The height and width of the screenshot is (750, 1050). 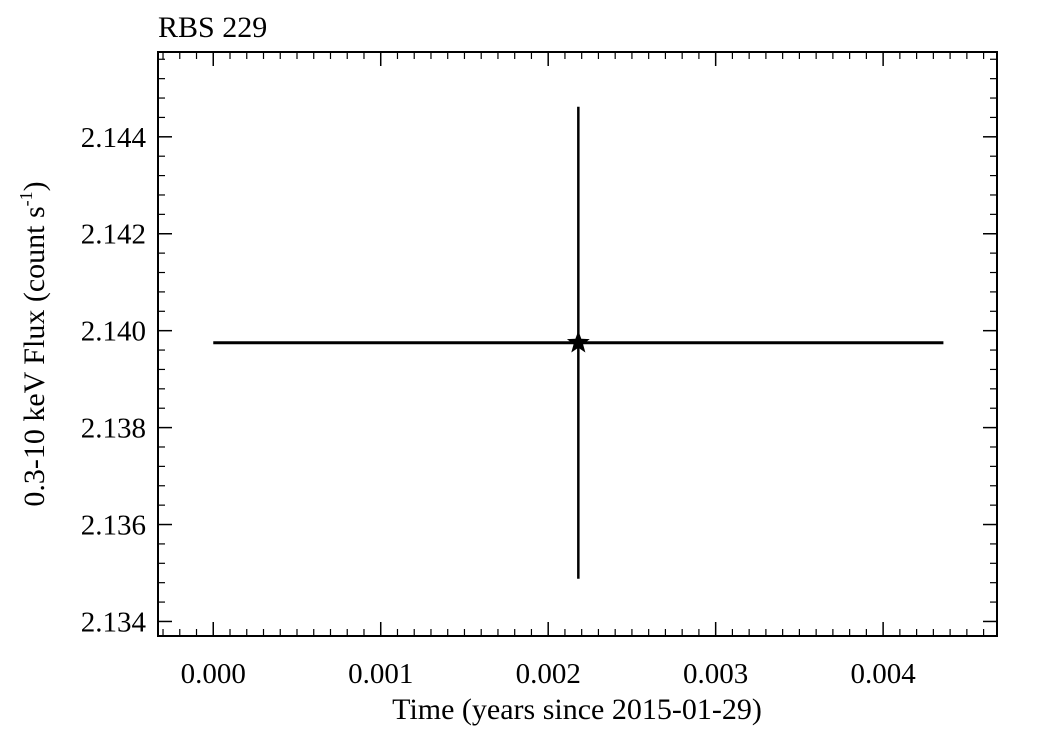 What do you see at coordinates (34, 356) in the screenshot?
I see `y-axis-label-main: 0.3-10 keV Flux (count s` at bounding box center [34, 356].